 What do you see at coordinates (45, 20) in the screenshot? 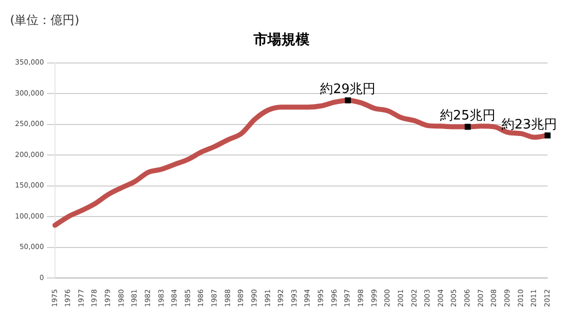
I see `text: (単位：億円)` at bounding box center [45, 20].